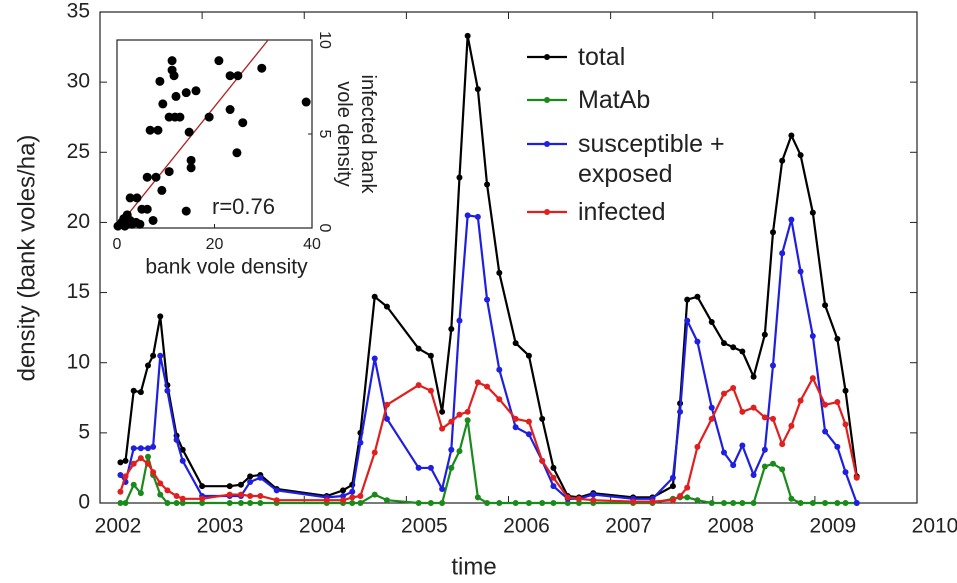  Describe the element at coordinates (356, 134) in the screenshot. I see `inset-y2-label: infected bank vole density` at that location.